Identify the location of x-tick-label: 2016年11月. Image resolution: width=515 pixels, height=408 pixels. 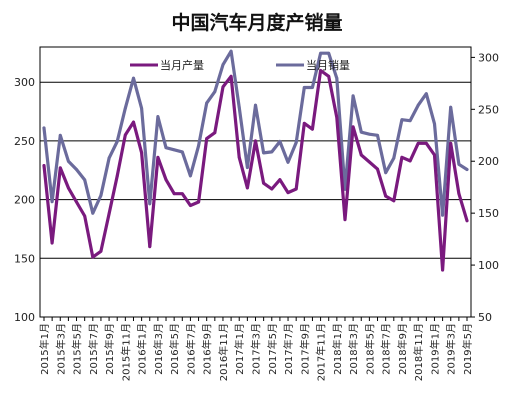
(223, 352).